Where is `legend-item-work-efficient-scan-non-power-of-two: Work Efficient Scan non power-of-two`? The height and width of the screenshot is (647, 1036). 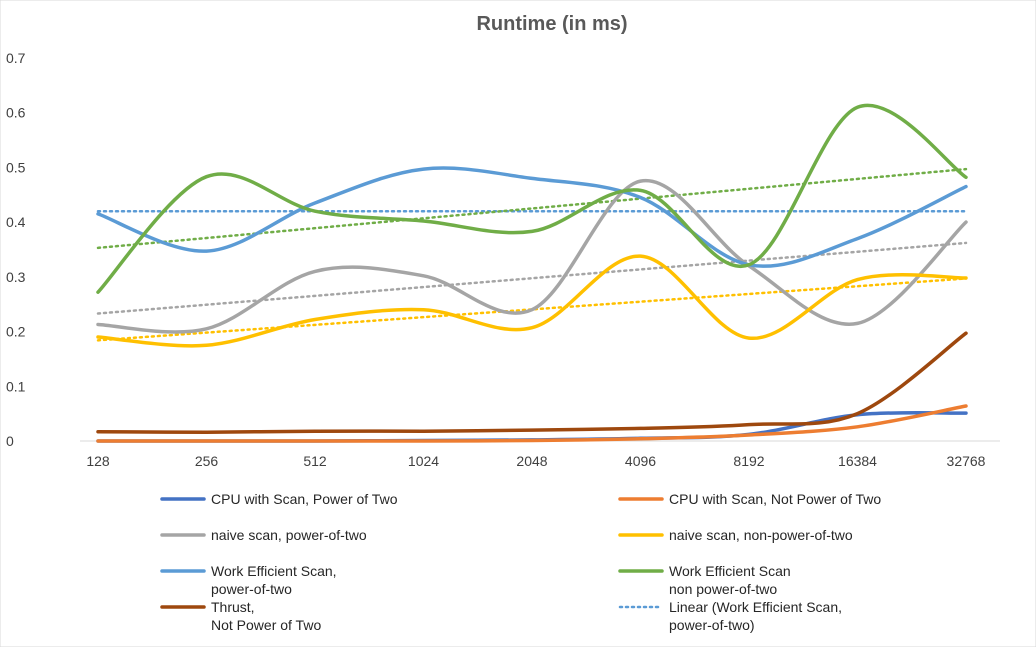 legend-item-work-efficient-scan-non-power-of-two: Work Efficient Scan non power-of-two is located at coordinates (704, 580).